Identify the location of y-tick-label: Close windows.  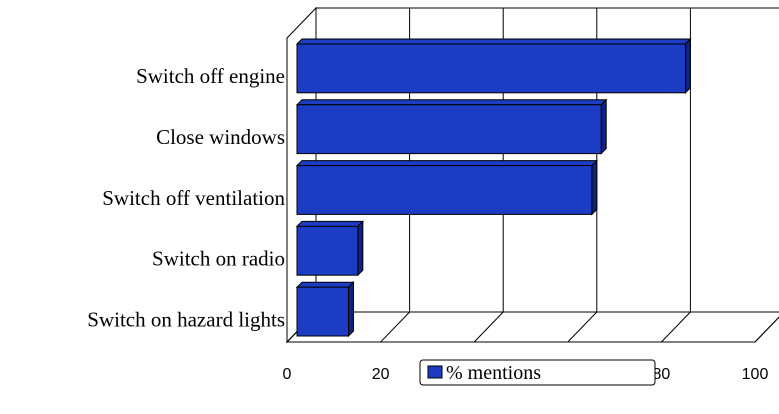
(220, 137).